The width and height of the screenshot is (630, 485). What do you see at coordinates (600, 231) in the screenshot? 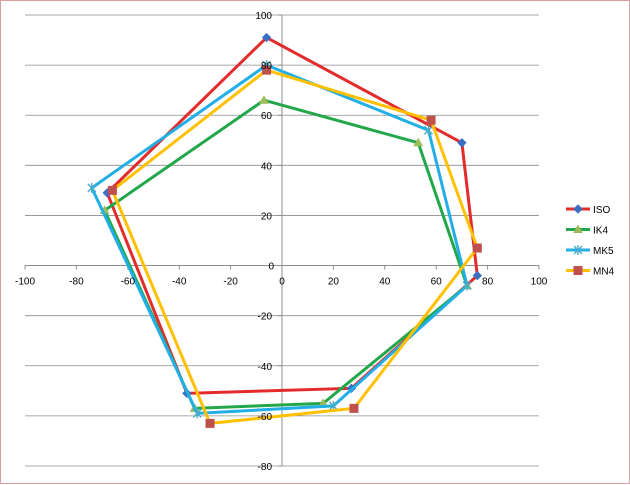
I see `legend-label: IK4` at bounding box center [600, 231].